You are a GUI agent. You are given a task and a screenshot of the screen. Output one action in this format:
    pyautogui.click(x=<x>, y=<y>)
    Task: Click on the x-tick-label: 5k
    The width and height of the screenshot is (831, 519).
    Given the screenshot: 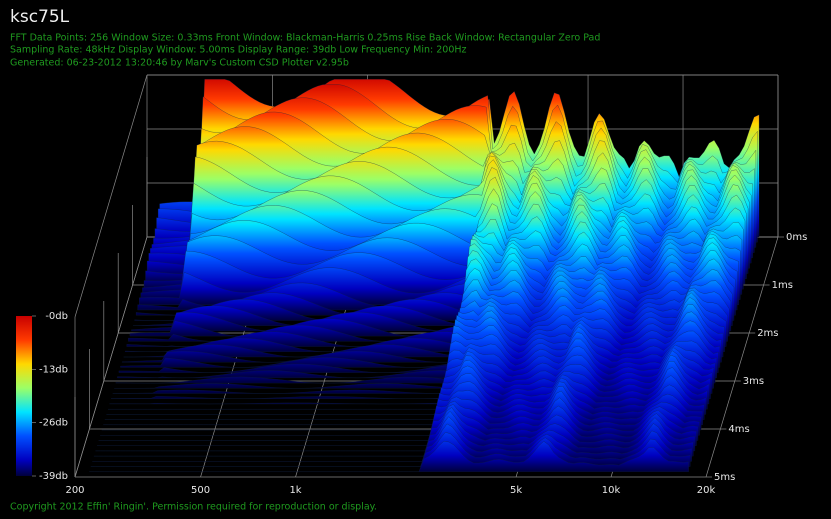 What is the action you would take?
    pyautogui.click(x=516, y=490)
    